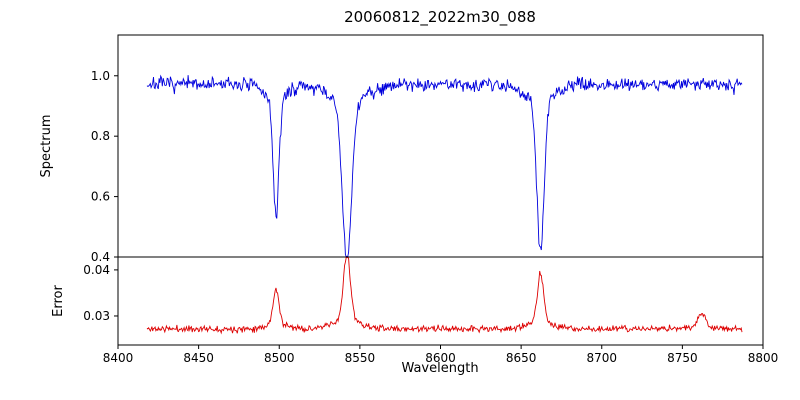 This screenshot has height=400, width=800. I want to click on y-tick-label: 0.03, so click(96, 316).